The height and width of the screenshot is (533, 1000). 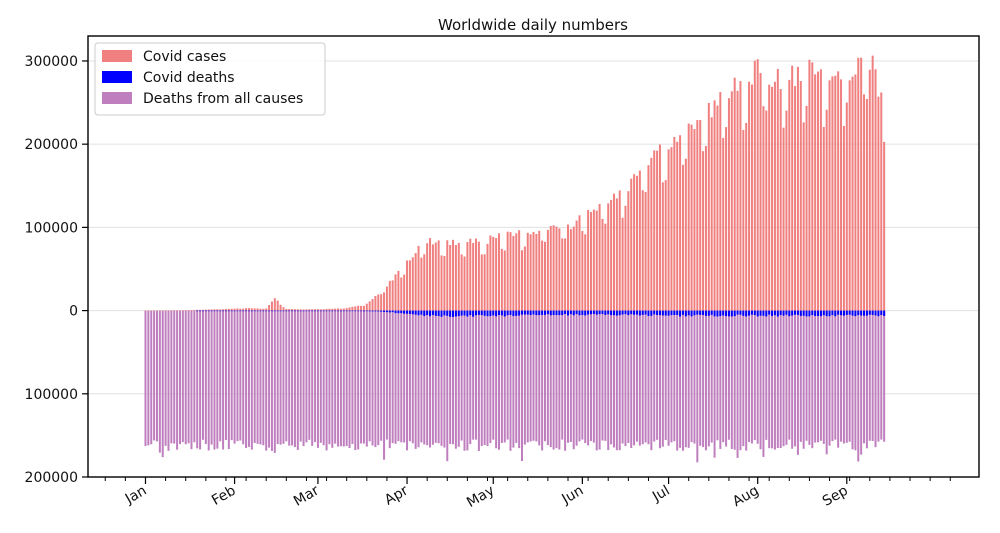 What do you see at coordinates (835, 496) in the screenshot?
I see `x-tick-label-8: Sep` at bounding box center [835, 496].